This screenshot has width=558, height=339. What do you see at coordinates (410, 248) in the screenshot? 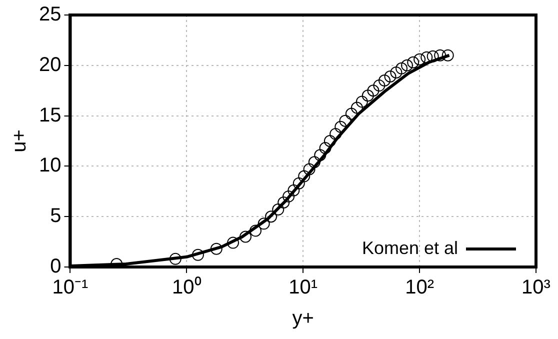
I see `legend-label: Komen et al` at bounding box center [410, 248].